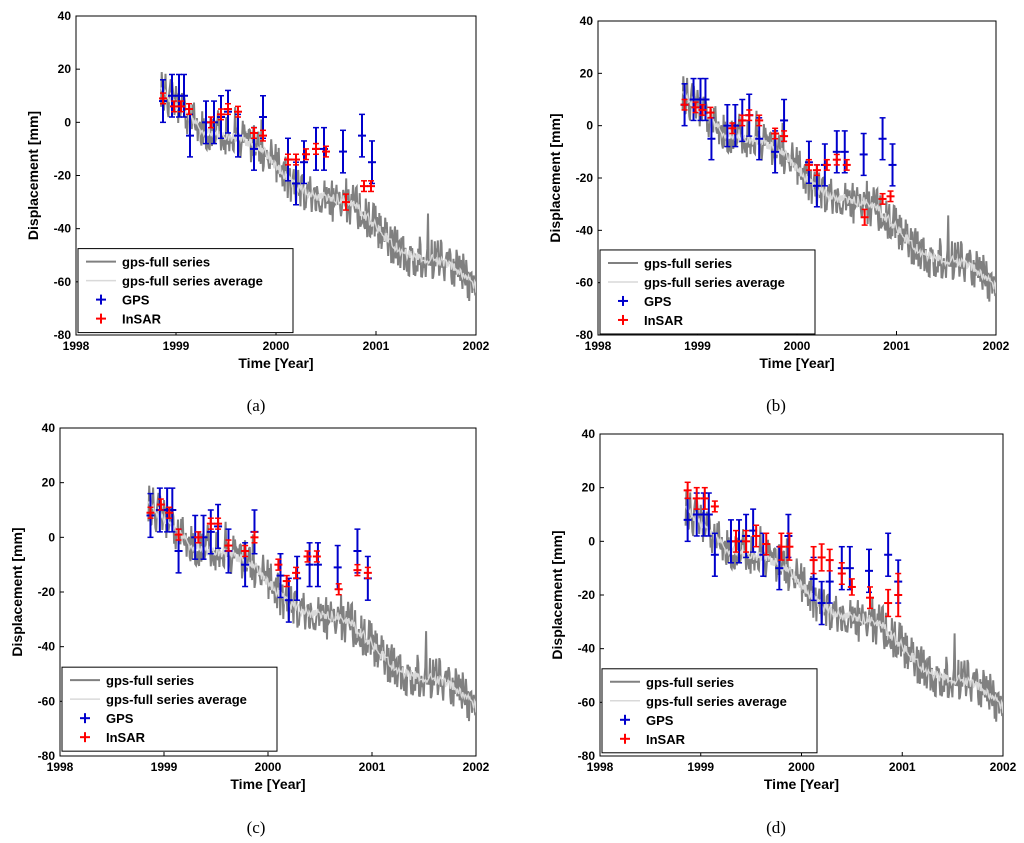 The width and height of the screenshot is (1024, 843). I want to click on legend-item: GPS, so click(645, 301).